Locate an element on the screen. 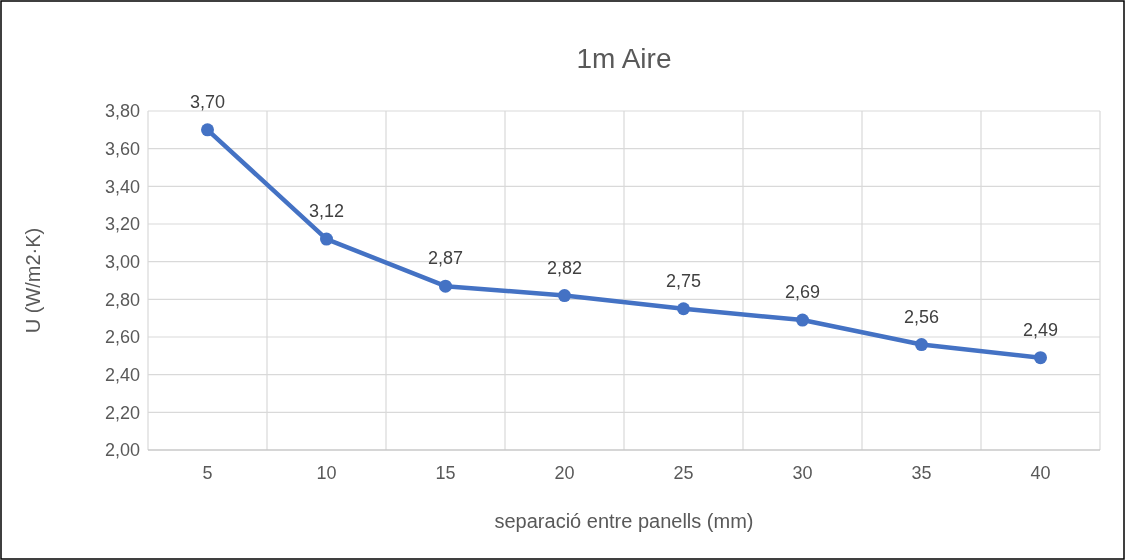 This screenshot has width=1125, height=560. y-axis-title: U (W/m2·K) is located at coordinates (33, 280).